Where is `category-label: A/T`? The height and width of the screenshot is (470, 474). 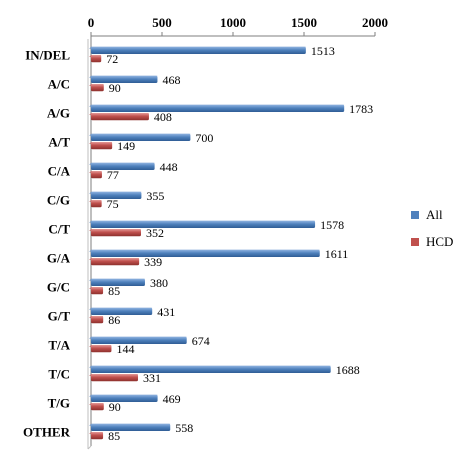
category-label: A/T is located at coordinates (59, 142).